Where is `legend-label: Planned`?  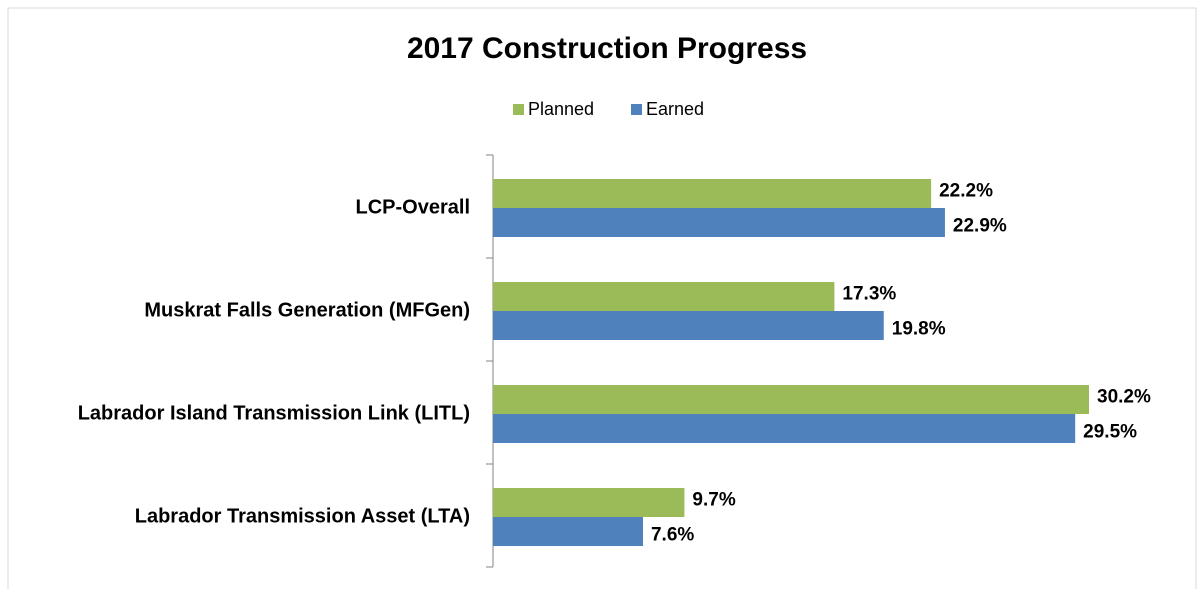
legend-label: Planned is located at coordinates (561, 109).